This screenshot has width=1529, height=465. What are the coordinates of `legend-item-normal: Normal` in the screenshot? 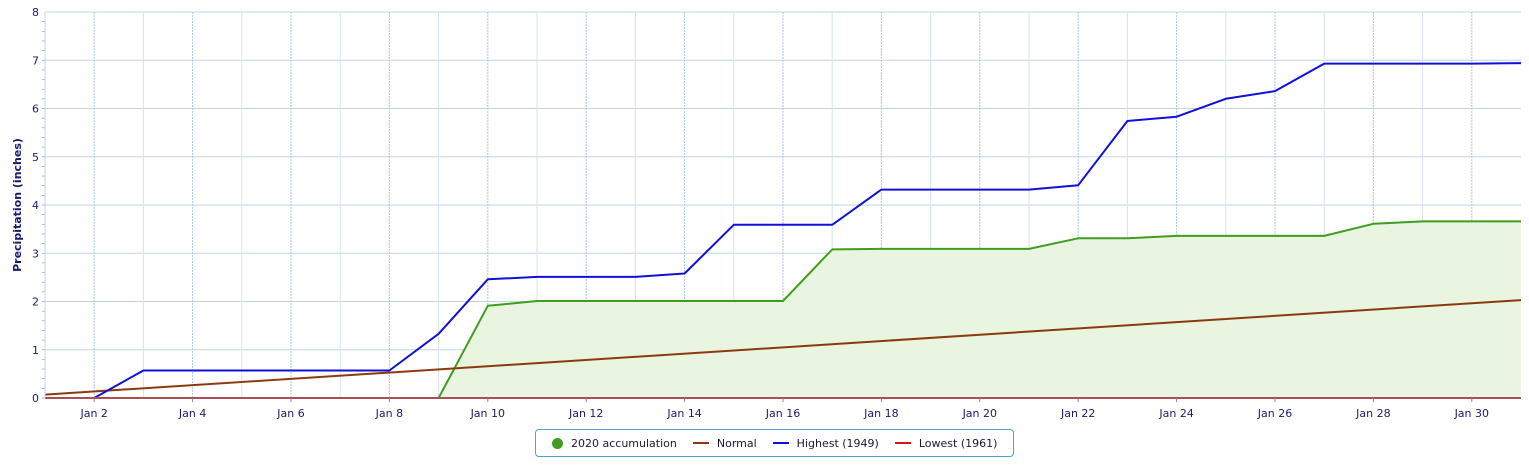 It's located at (724, 443).